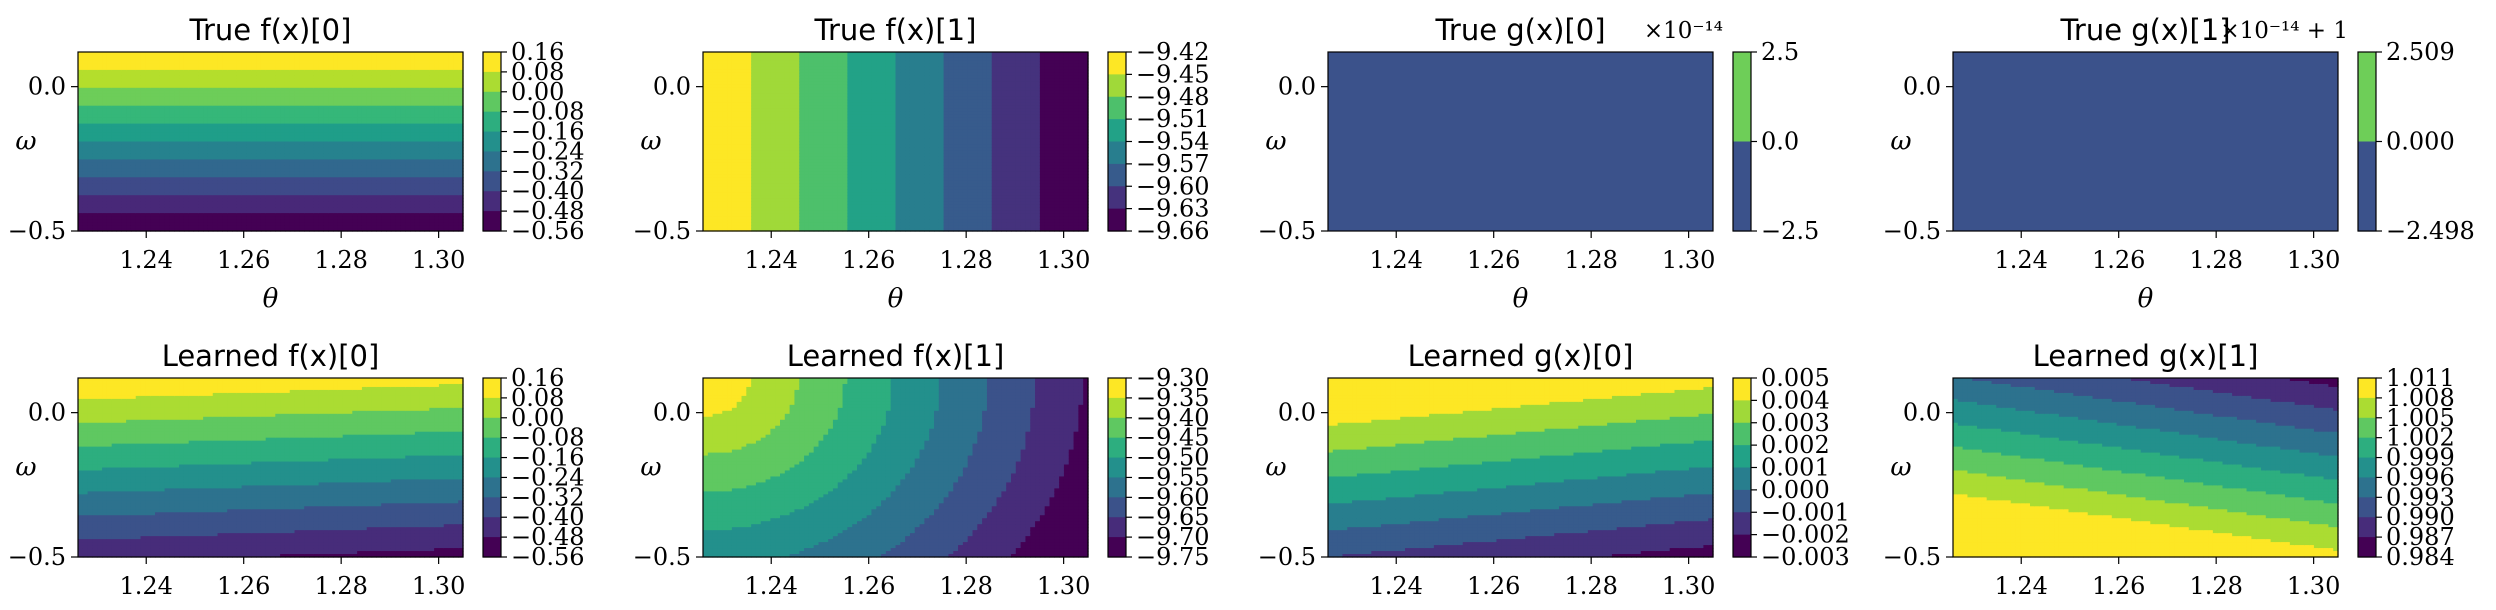  I want to click on x-axis-label: θ, so click(271, 299).